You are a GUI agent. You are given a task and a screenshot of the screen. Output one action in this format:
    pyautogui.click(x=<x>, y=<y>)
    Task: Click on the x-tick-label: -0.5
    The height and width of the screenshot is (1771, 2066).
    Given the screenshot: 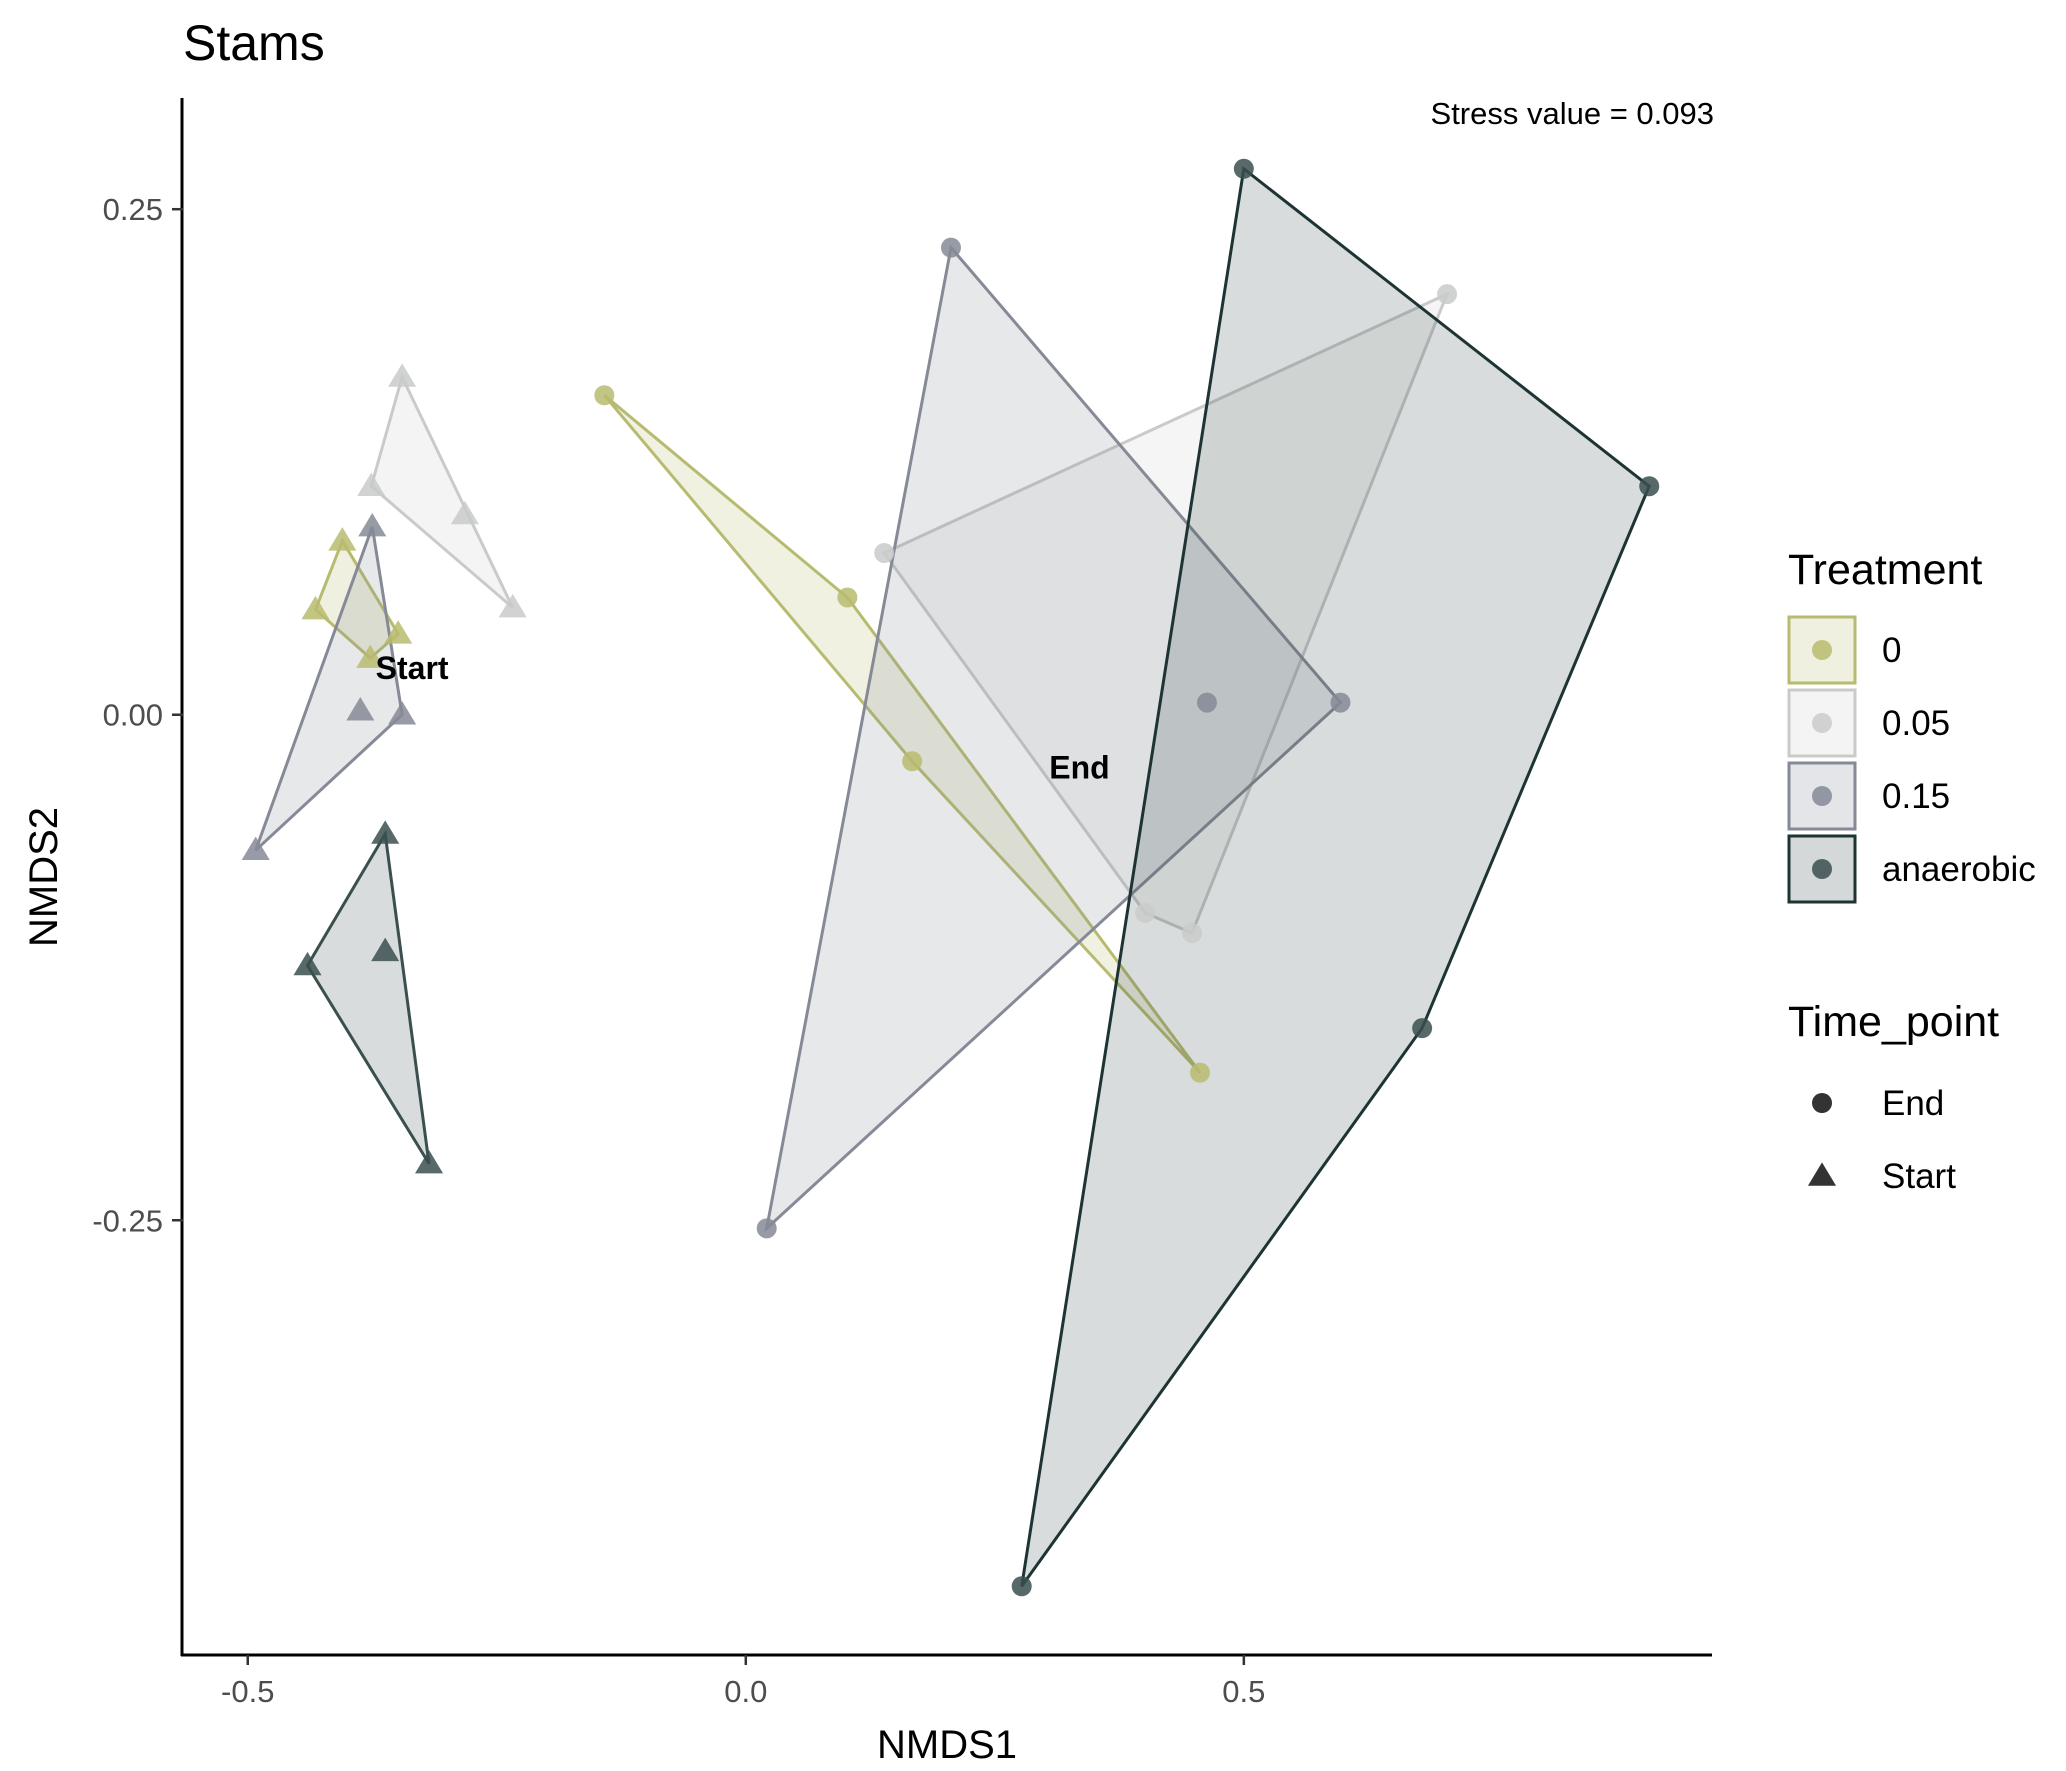 What is the action you would take?
    pyautogui.click(x=247, y=1691)
    